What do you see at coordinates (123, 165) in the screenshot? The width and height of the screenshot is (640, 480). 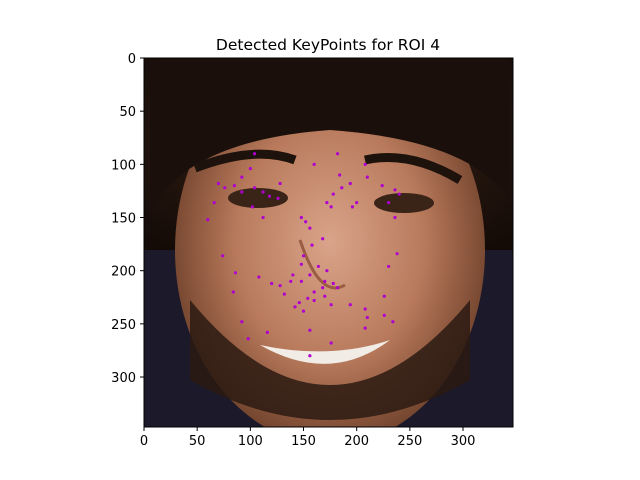 I see `y-tick-label: 100` at bounding box center [123, 165].